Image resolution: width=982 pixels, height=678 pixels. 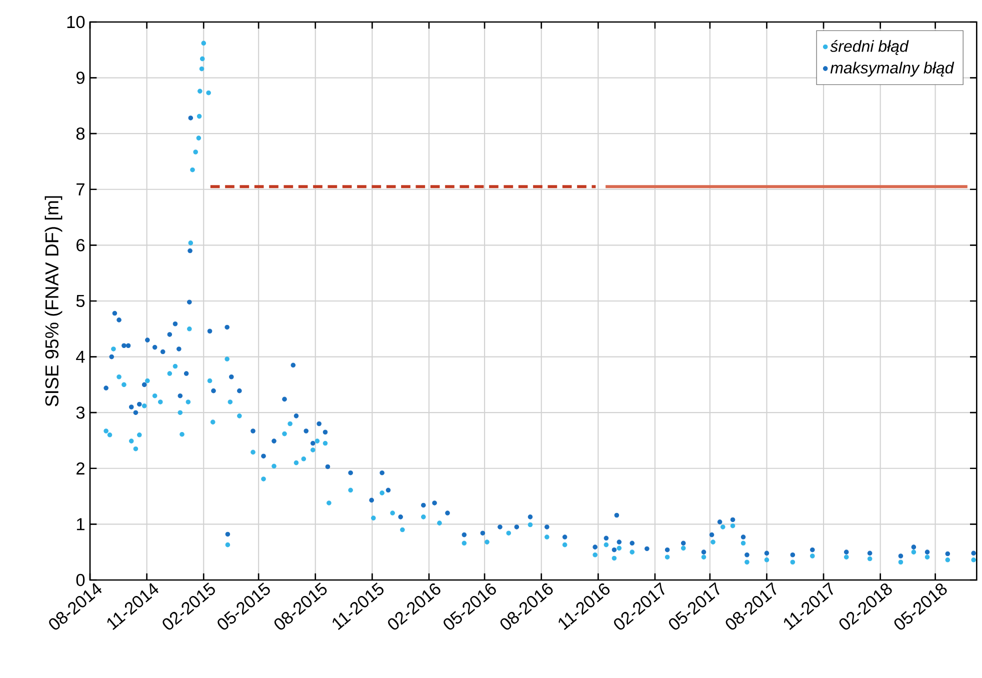 I want to click on y-tick-label: 6, so click(x=80, y=245).